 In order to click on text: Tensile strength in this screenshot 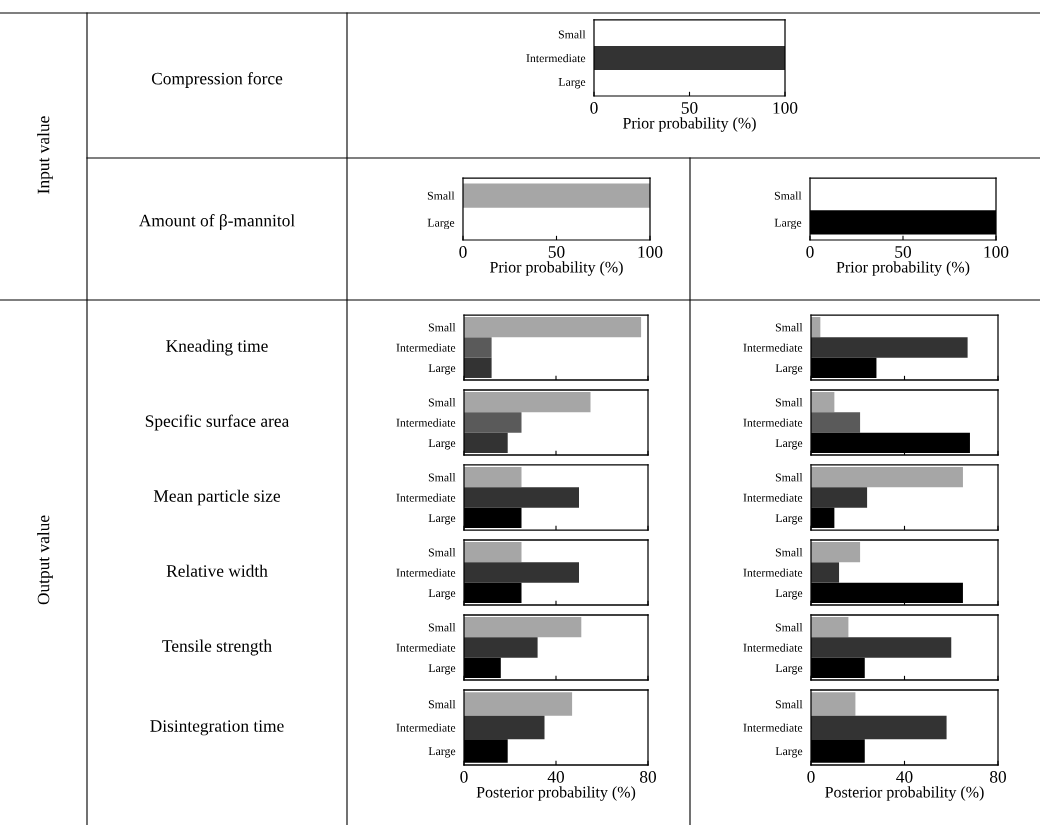, I will do `click(217, 647)`.